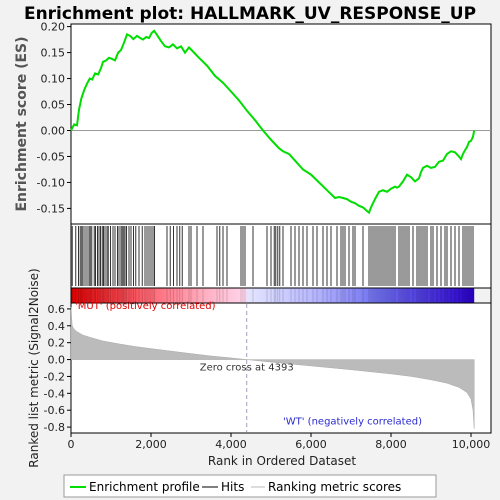  I want to click on legend-enrichment-profile: Enrichment profile, so click(144, 487).